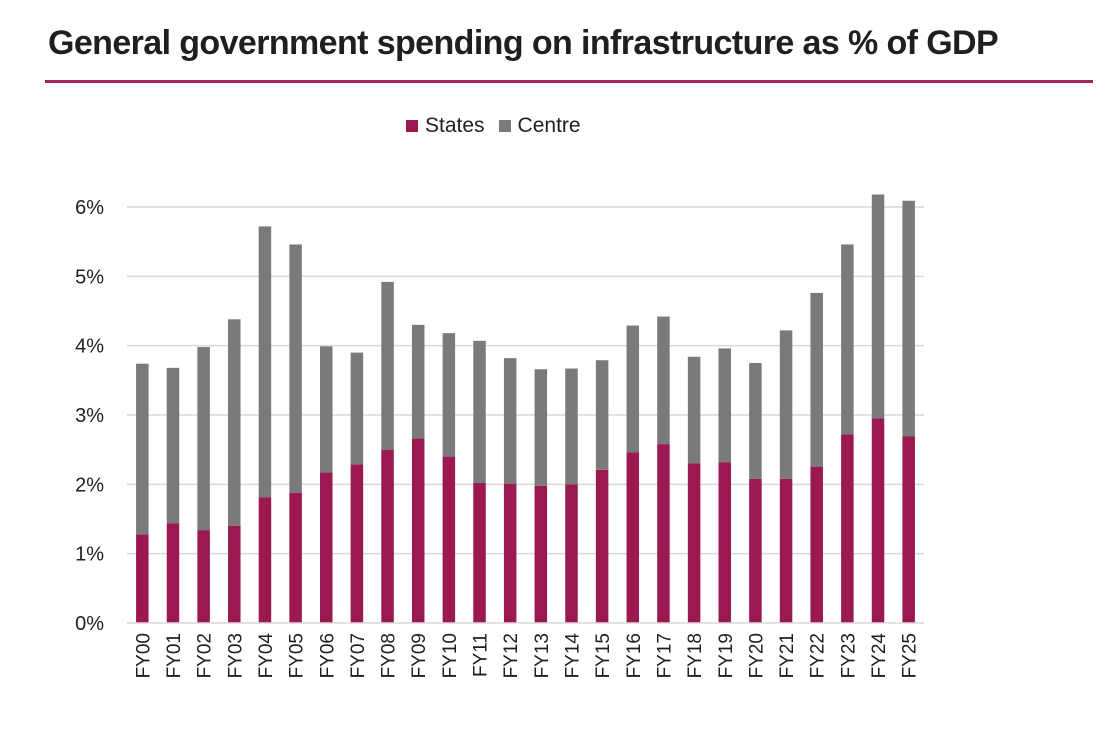 The width and height of the screenshot is (1114, 740). I want to click on x-tick-label: FY15, so click(603, 655).